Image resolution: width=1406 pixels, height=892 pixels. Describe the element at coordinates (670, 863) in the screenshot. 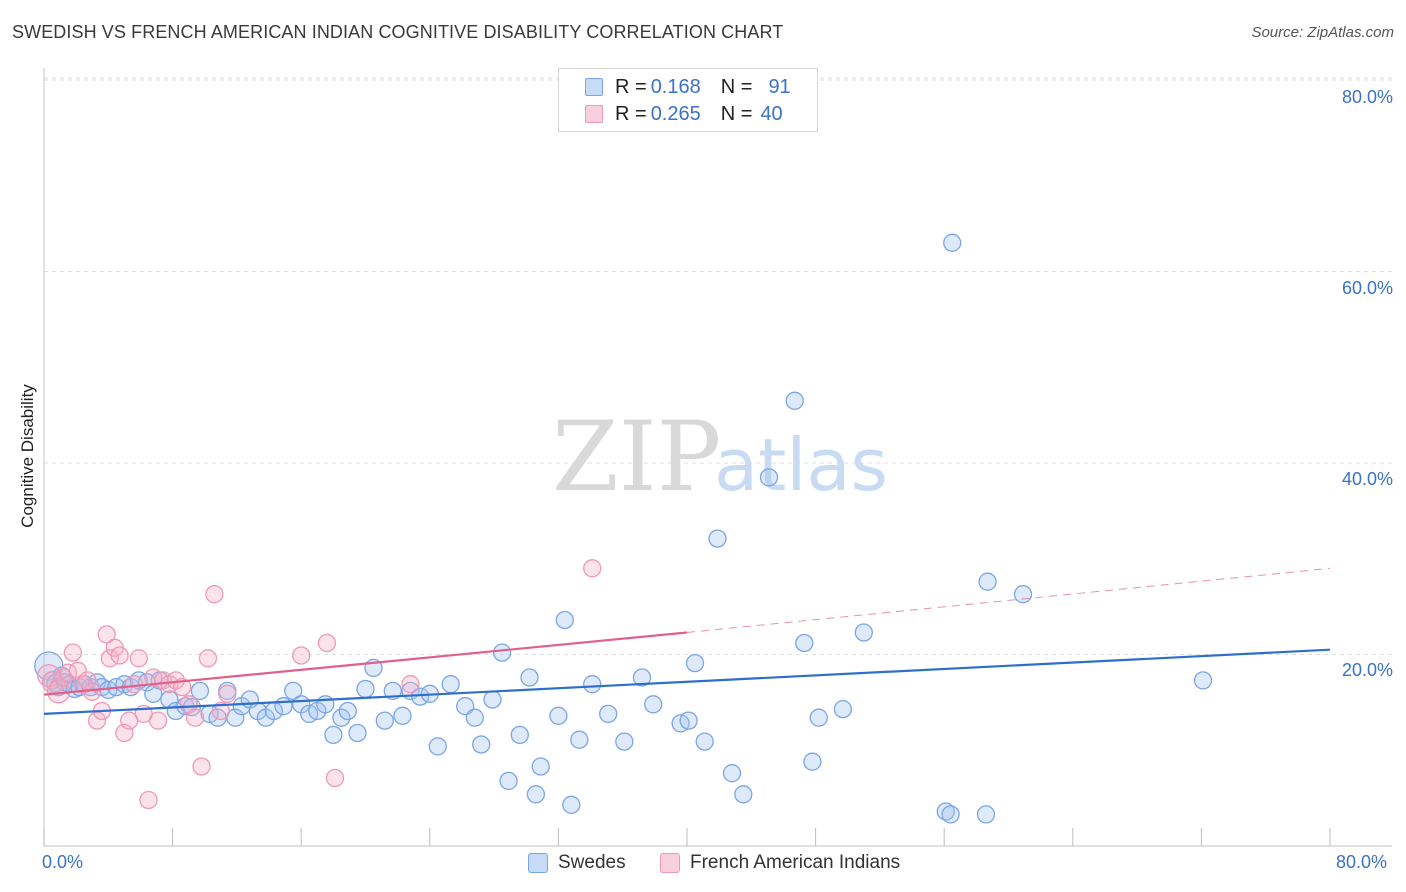

I see `french-american-indians-legend-swatch` at that location.